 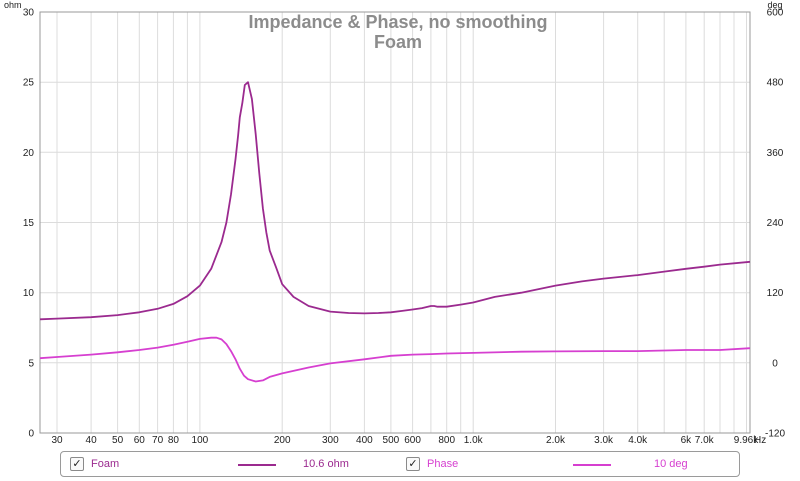 I want to click on right-tick-label: 240, so click(x=775, y=223).